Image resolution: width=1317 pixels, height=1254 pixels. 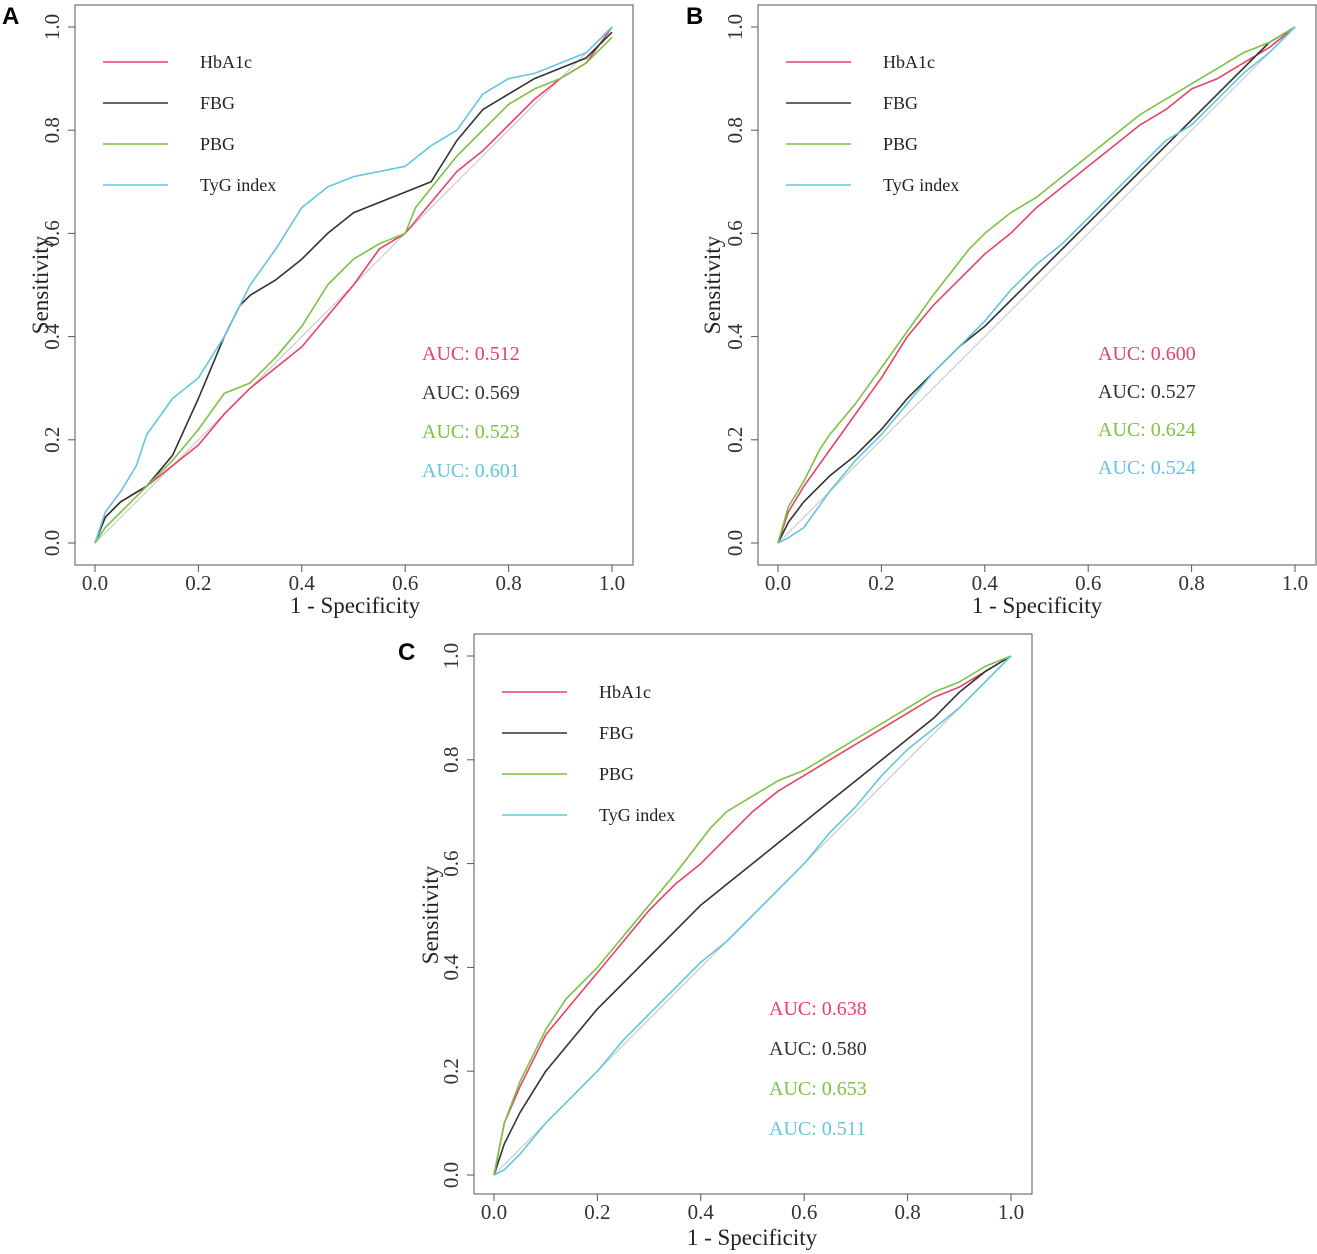 I want to click on auc-annotation: AUC: 0.527, so click(x=1147, y=392).